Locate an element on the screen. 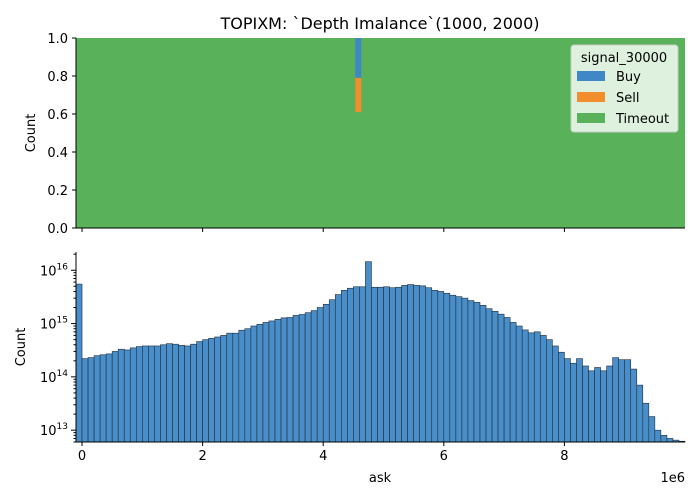 This screenshot has width=700, height=500. top-y-ticks: 0.0 0.2 0.4 0.6 0.8 1.0 is located at coordinates (61, 134).